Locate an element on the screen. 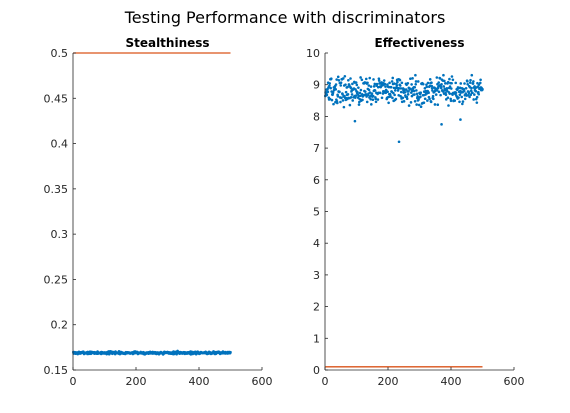  x-tick-label: 0 is located at coordinates (325, 381).